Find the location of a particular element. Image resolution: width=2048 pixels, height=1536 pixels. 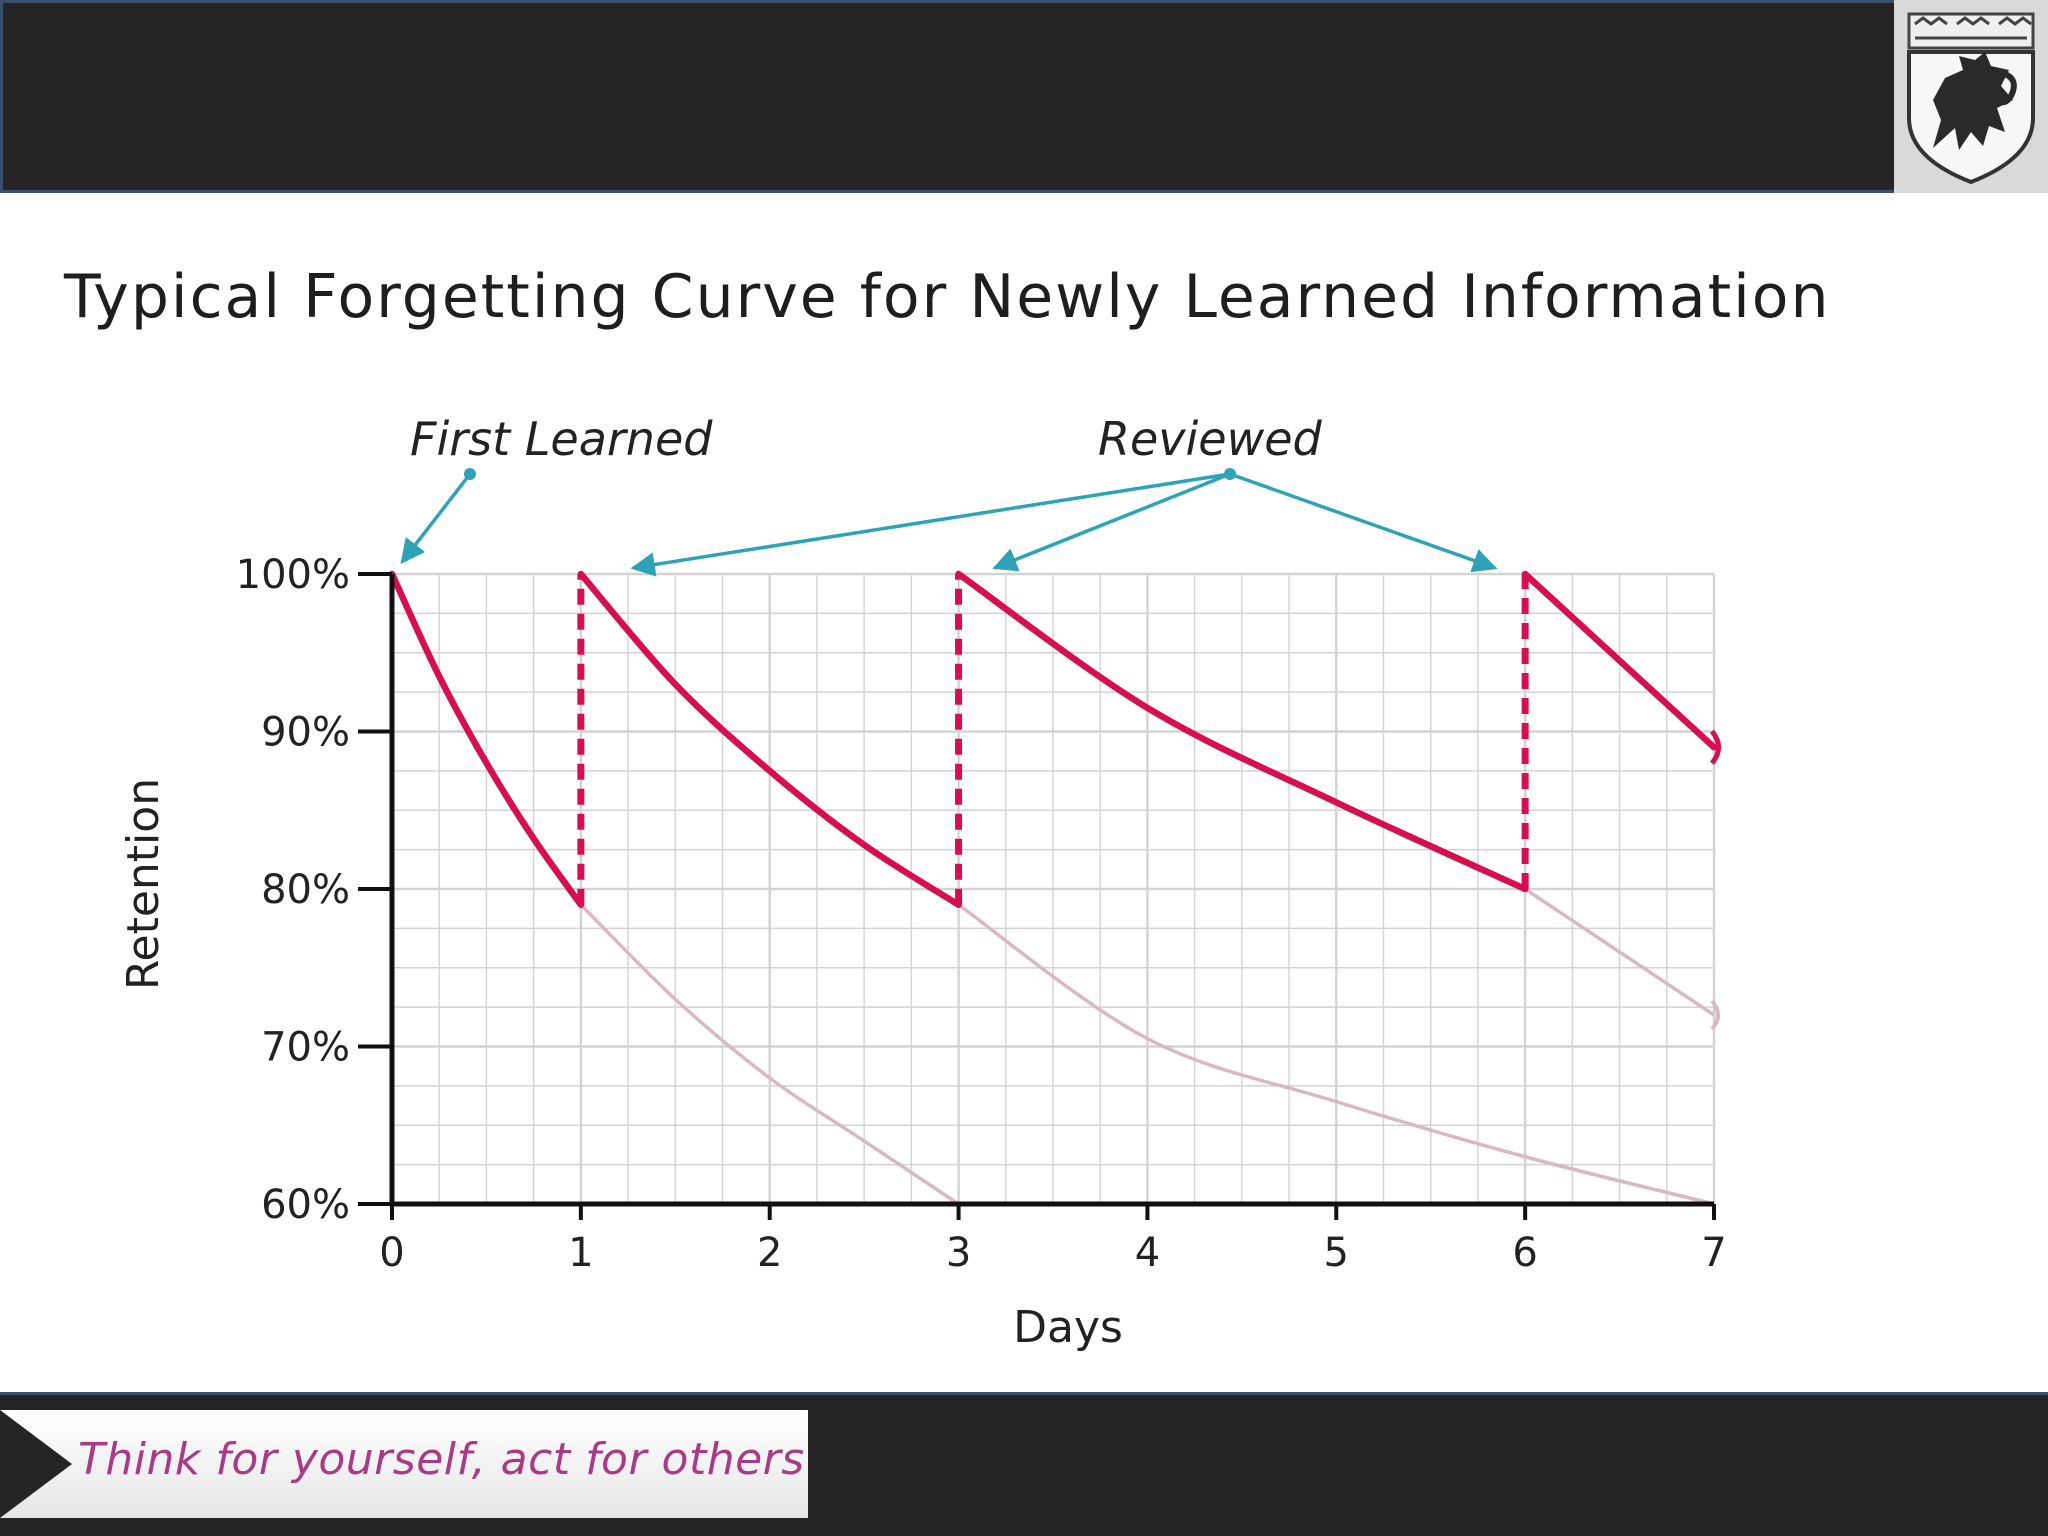

heraldic-lion-shield-icon is located at coordinates (1971, 98).